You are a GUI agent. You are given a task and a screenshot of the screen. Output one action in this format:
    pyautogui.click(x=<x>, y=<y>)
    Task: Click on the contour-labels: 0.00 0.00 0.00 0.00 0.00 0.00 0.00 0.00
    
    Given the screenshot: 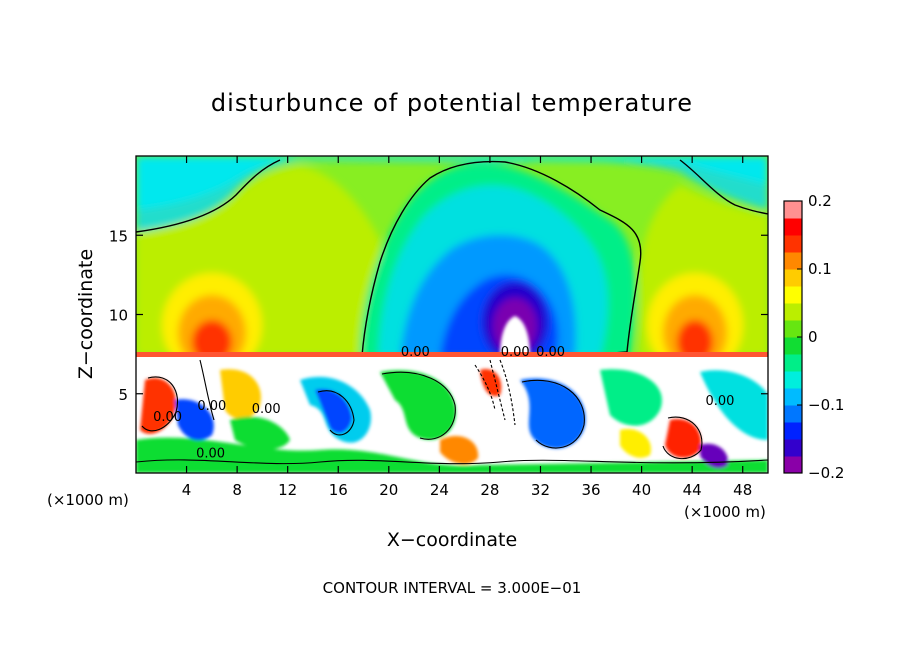 What is the action you would take?
    pyautogui.click(x=443, y=403)
    